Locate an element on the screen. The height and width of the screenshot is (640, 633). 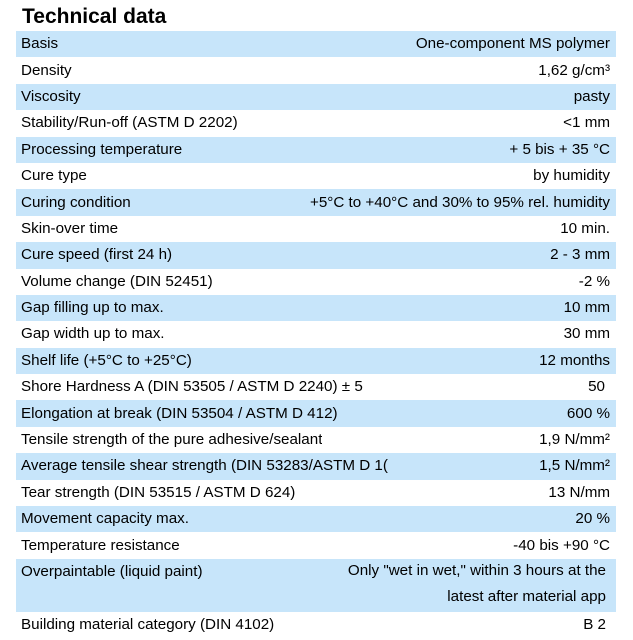
row-label: Gap filling up to max. is located at coordinates (92, 308).